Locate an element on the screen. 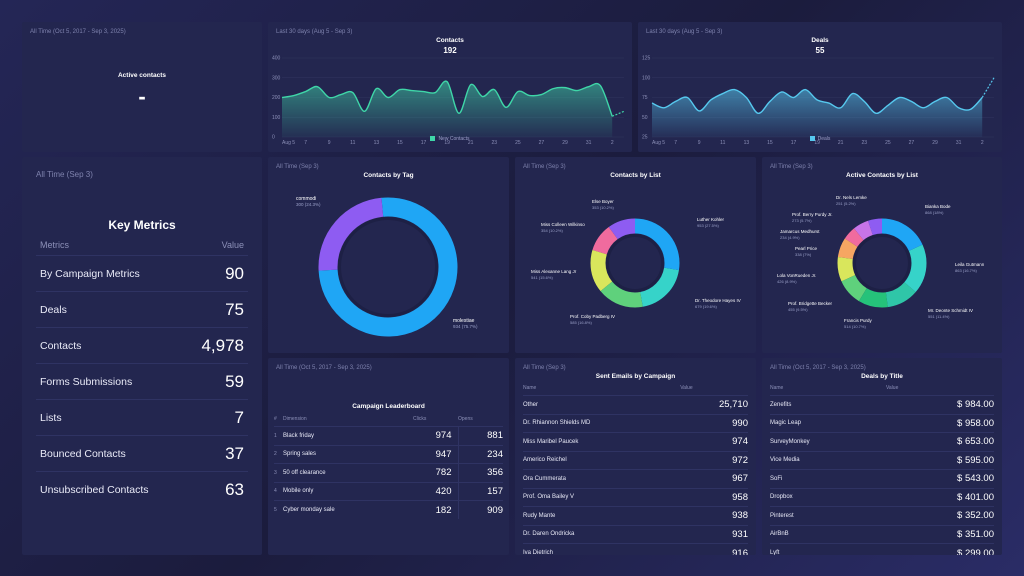 This screenshot has width=1024, height=576. col-clicks: Clicks is located at coordinates (420, 419).